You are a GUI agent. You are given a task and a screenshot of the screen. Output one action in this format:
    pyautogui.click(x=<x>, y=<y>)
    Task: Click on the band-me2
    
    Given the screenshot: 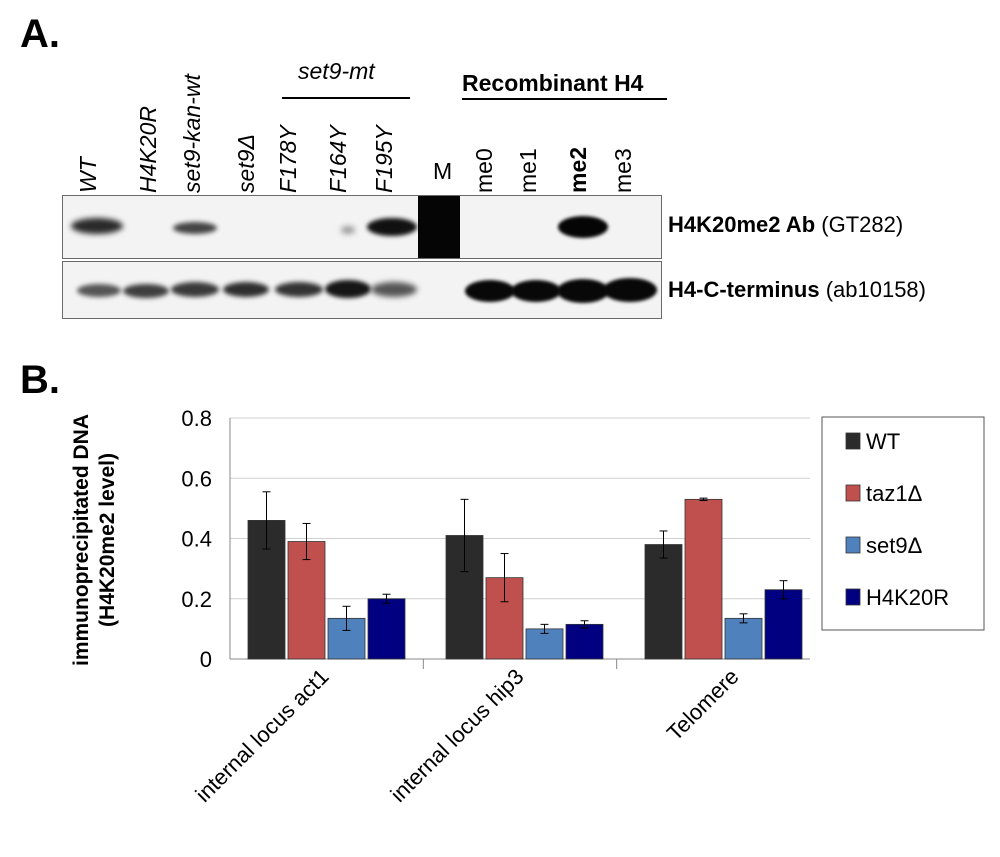 What is the action you would take?
    pyautogui.click(x=583, y=227)
    